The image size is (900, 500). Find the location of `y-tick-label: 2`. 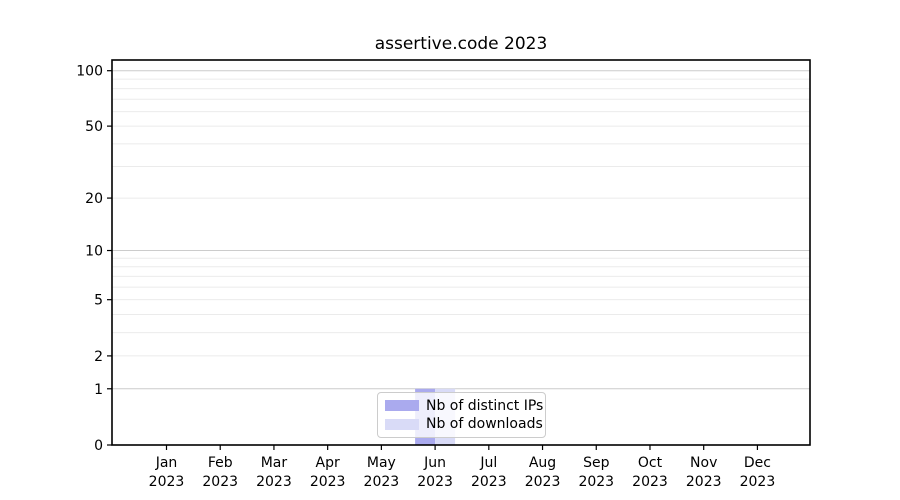

y-tick-label: 2 is located at coordinates (98, 357).